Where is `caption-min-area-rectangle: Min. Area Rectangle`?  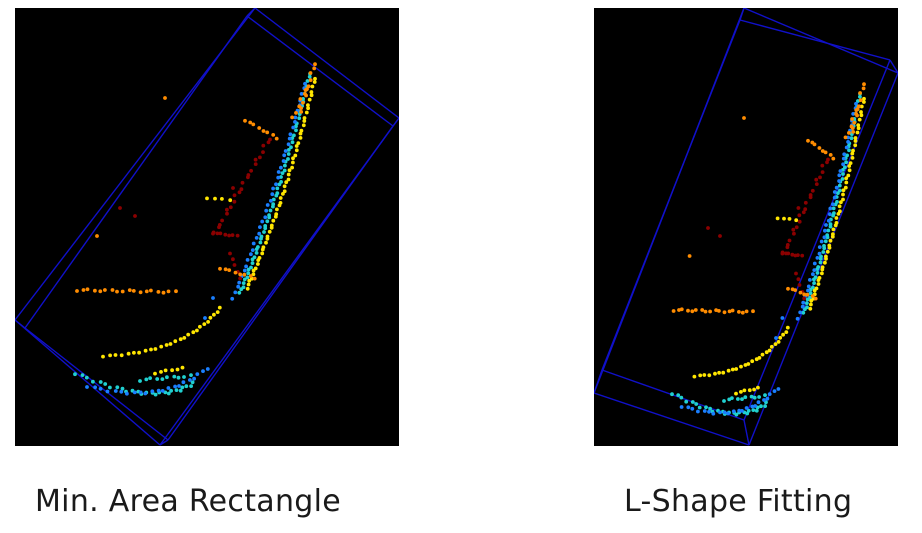 caption-min-area-rectangle: Min. Area Rectangle is located at coordinates (188, 501).